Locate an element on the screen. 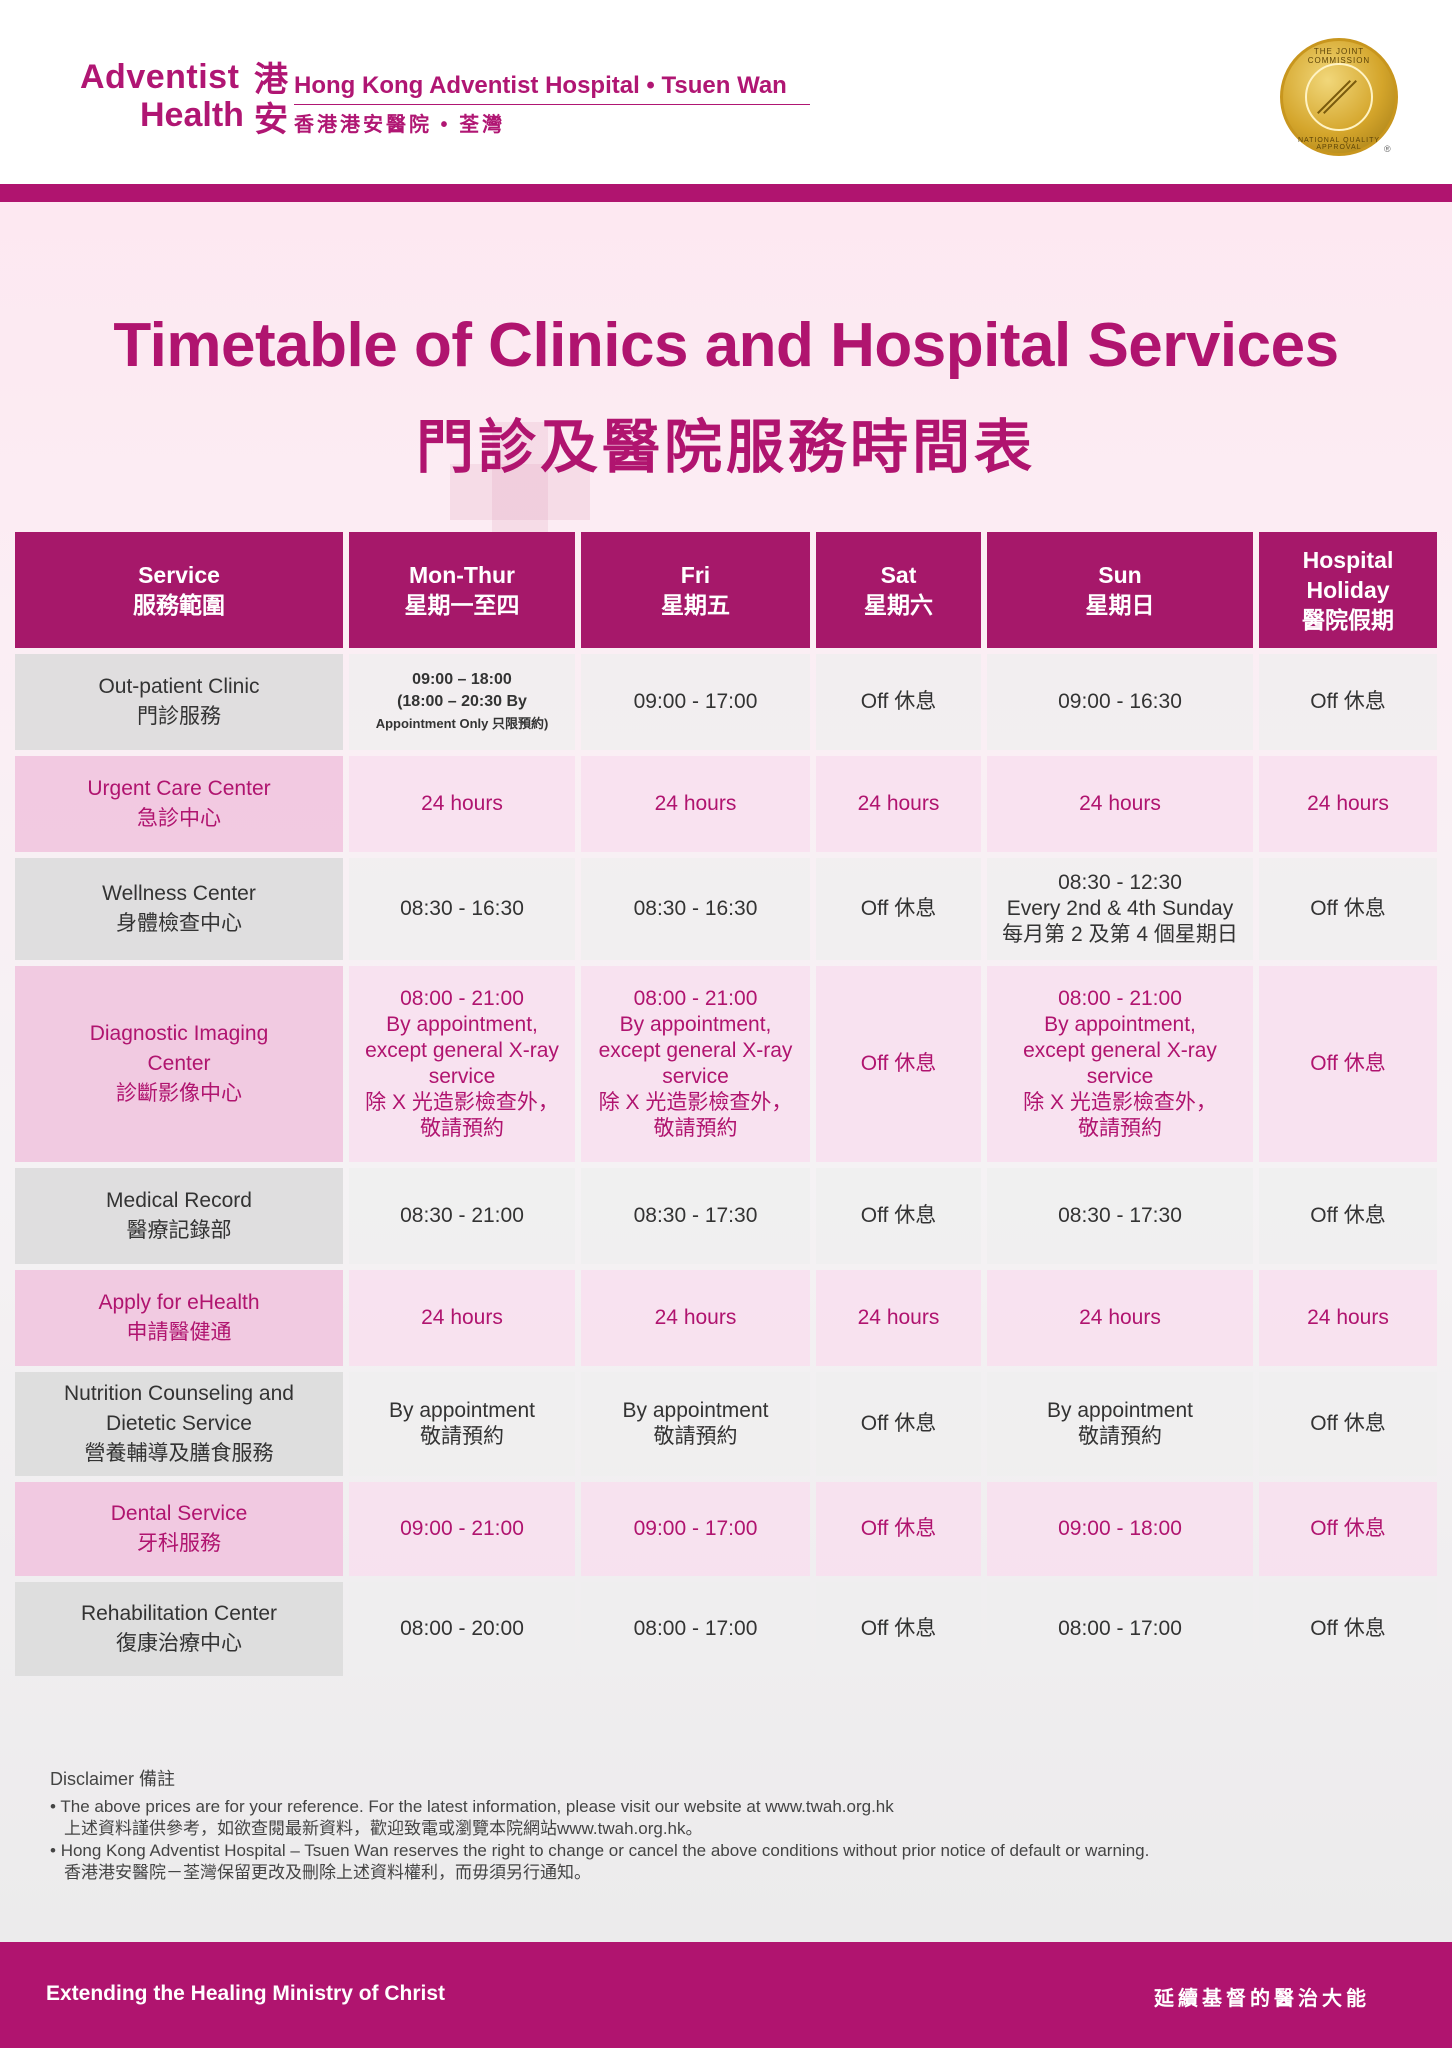 Image resolution: width=1452 pixels, height=2048 pixels. row-label-en: Nutrition Counseling and is located at coordinates (179, 1393).